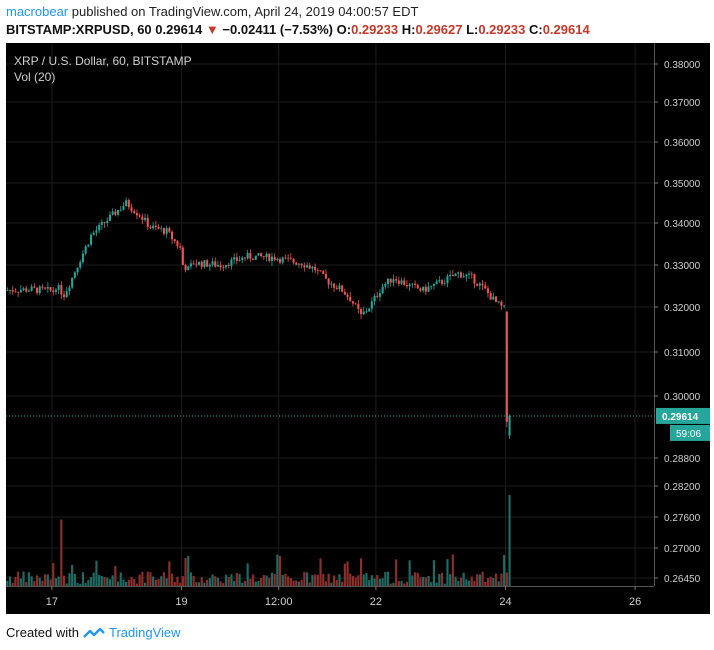 The width and height of the screenshot is (714, 650). Describe the element at coordinates (278, 29) in the screenshot. I see `price-change: −0.02411 (−7.53%)` at that location.